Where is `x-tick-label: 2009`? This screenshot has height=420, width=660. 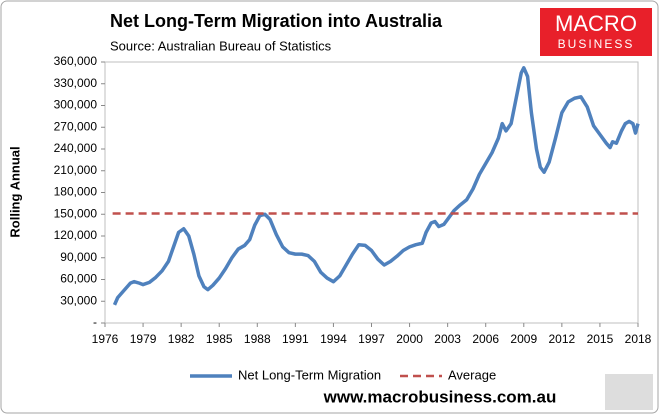 x-tick-label: 2009 is located at coordinates (523, 339).